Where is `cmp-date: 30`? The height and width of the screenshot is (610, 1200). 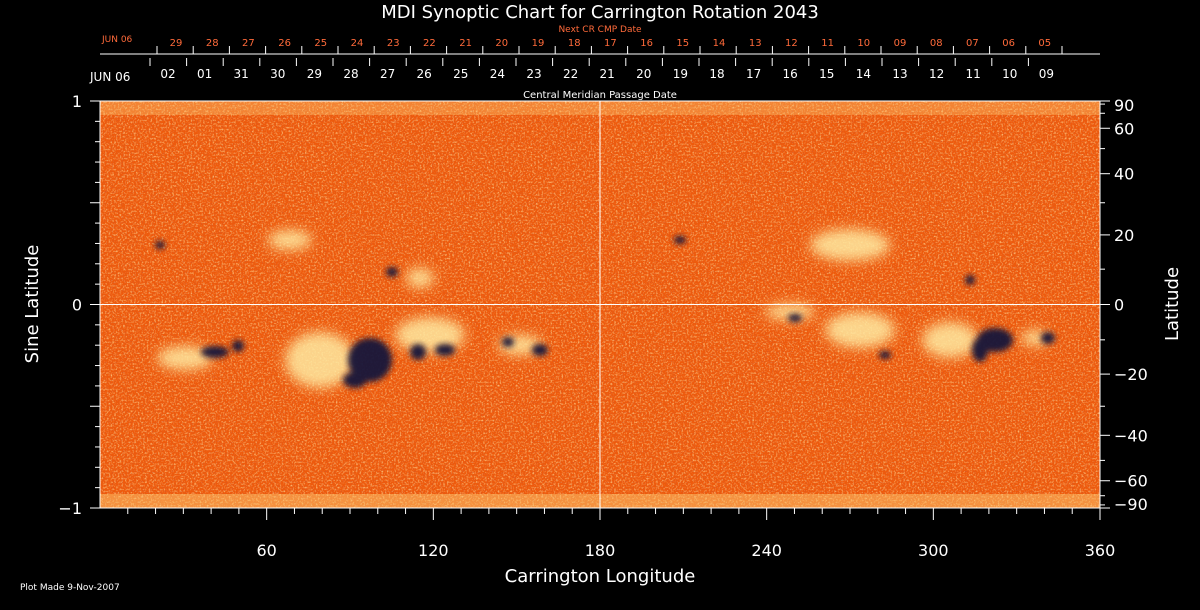 cmp-date: 30 is located at coordinates (277, 74).